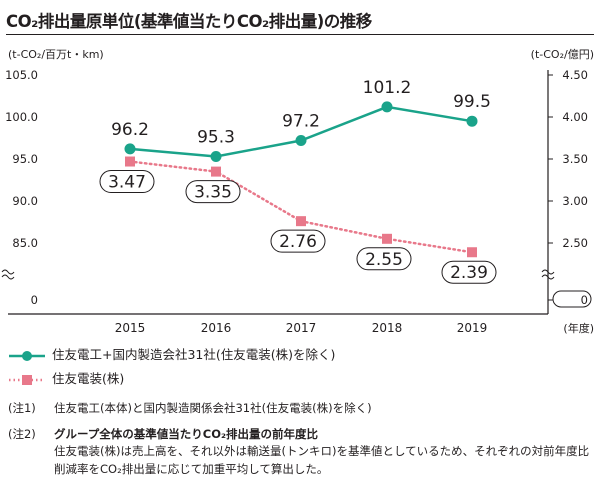  I want to click on legend-swatch-square-icon, so click(27, 380).